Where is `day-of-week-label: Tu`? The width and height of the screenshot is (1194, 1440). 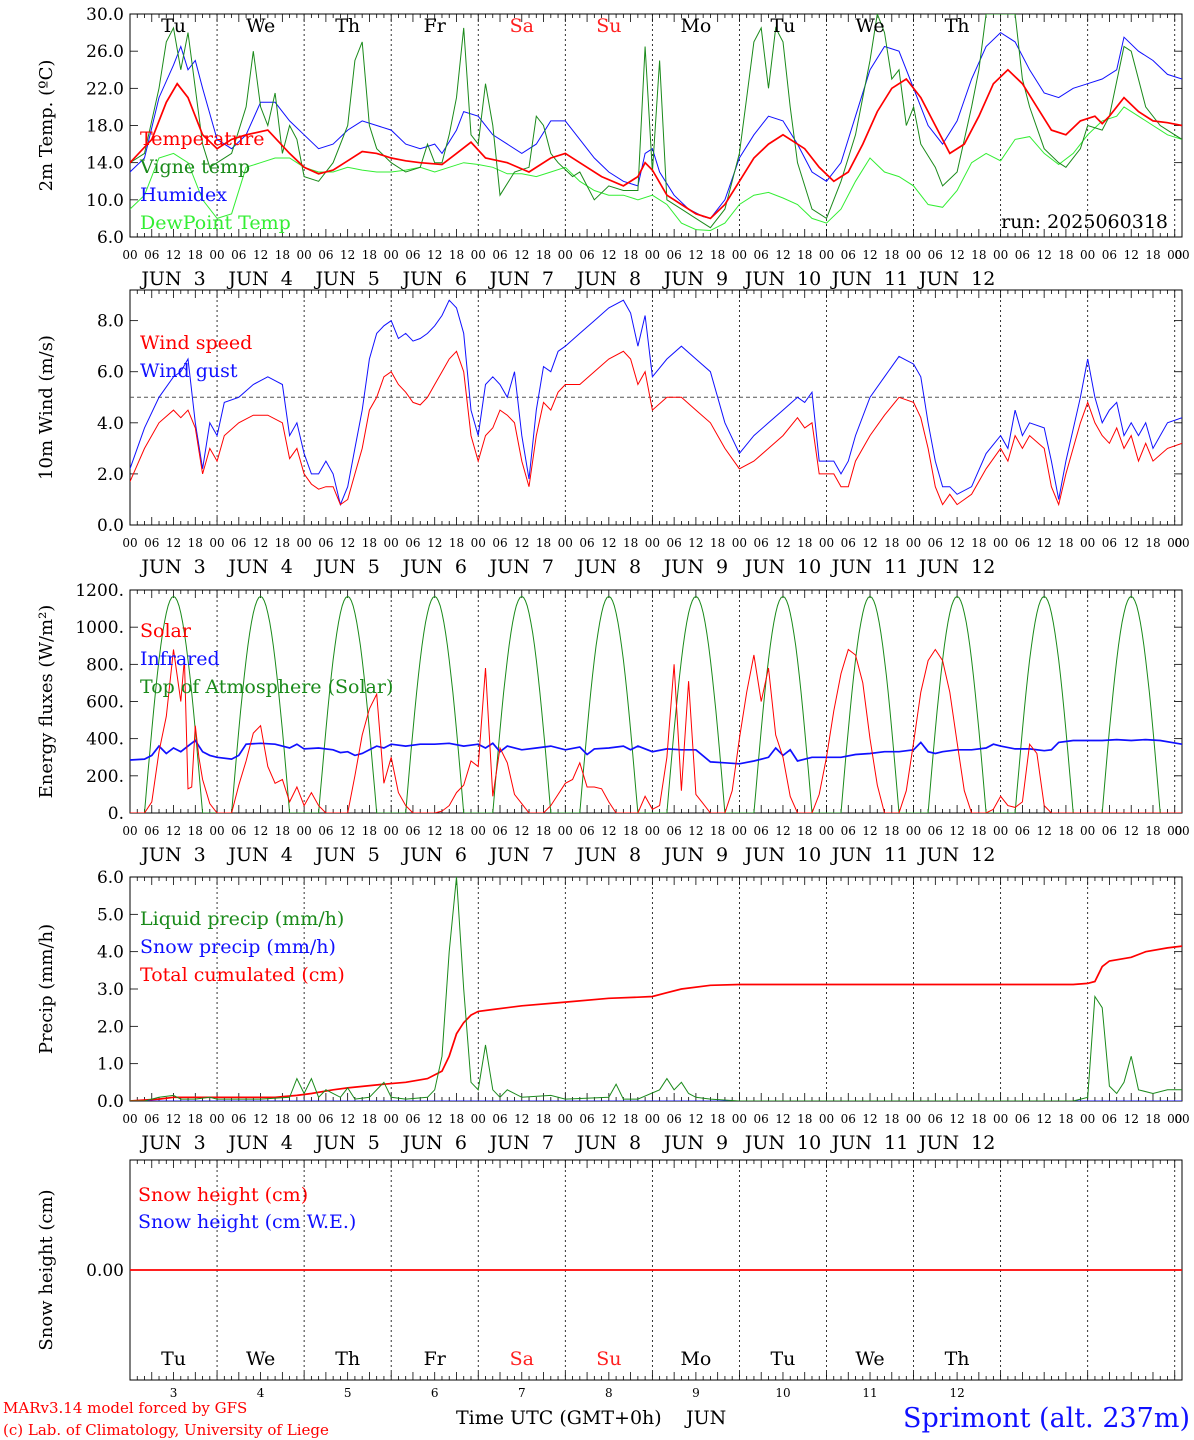
day-of-week-label: Tu is located at coordinates (783, 26).